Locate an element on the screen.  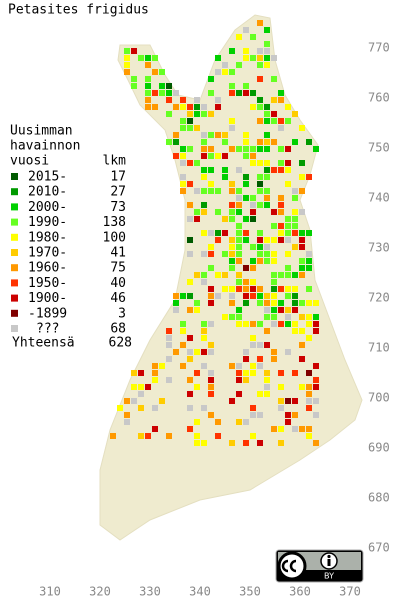
x-coordinate-label: 320 is located at coordinates (100, 592).